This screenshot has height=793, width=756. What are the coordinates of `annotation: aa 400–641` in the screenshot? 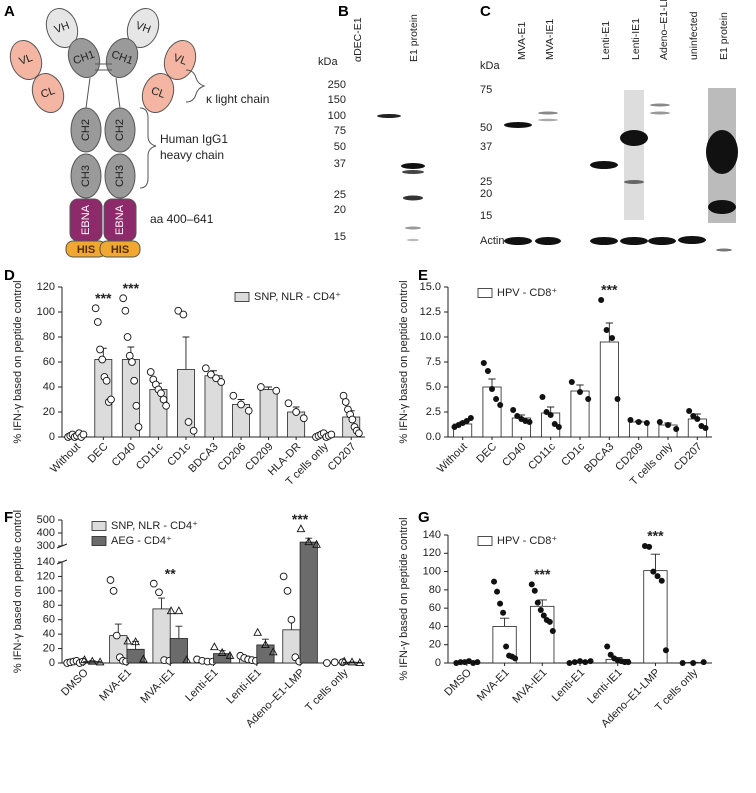 It's located at (182, 219).